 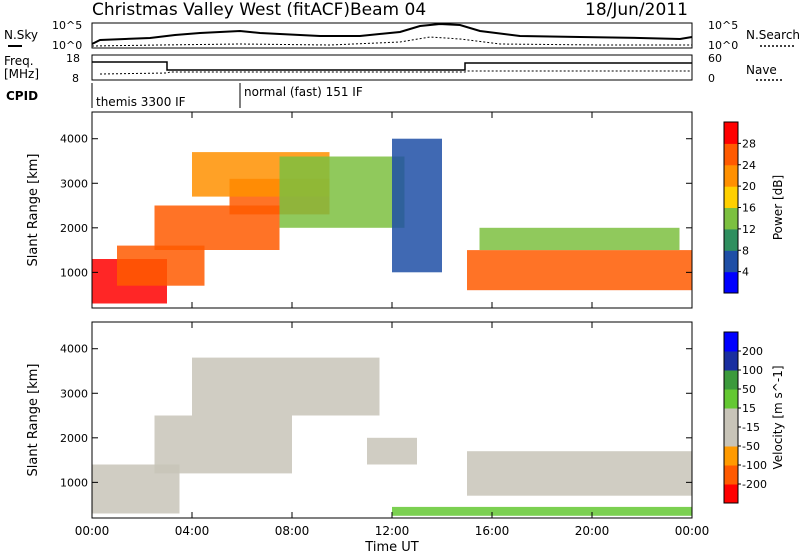 I want to click on power-colorbar-label-6: 28, so click(x=749, y=143).